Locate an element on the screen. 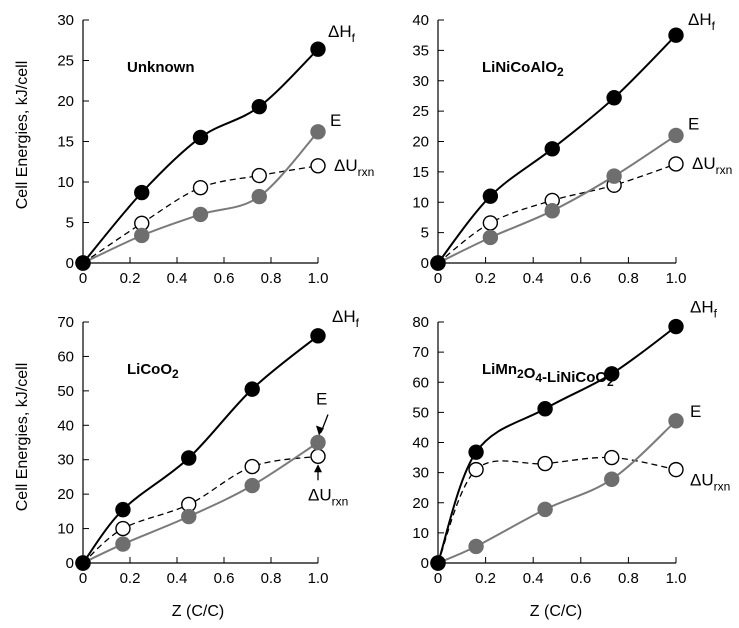  panel-title: Unknown is located at coordinates (161, 67).